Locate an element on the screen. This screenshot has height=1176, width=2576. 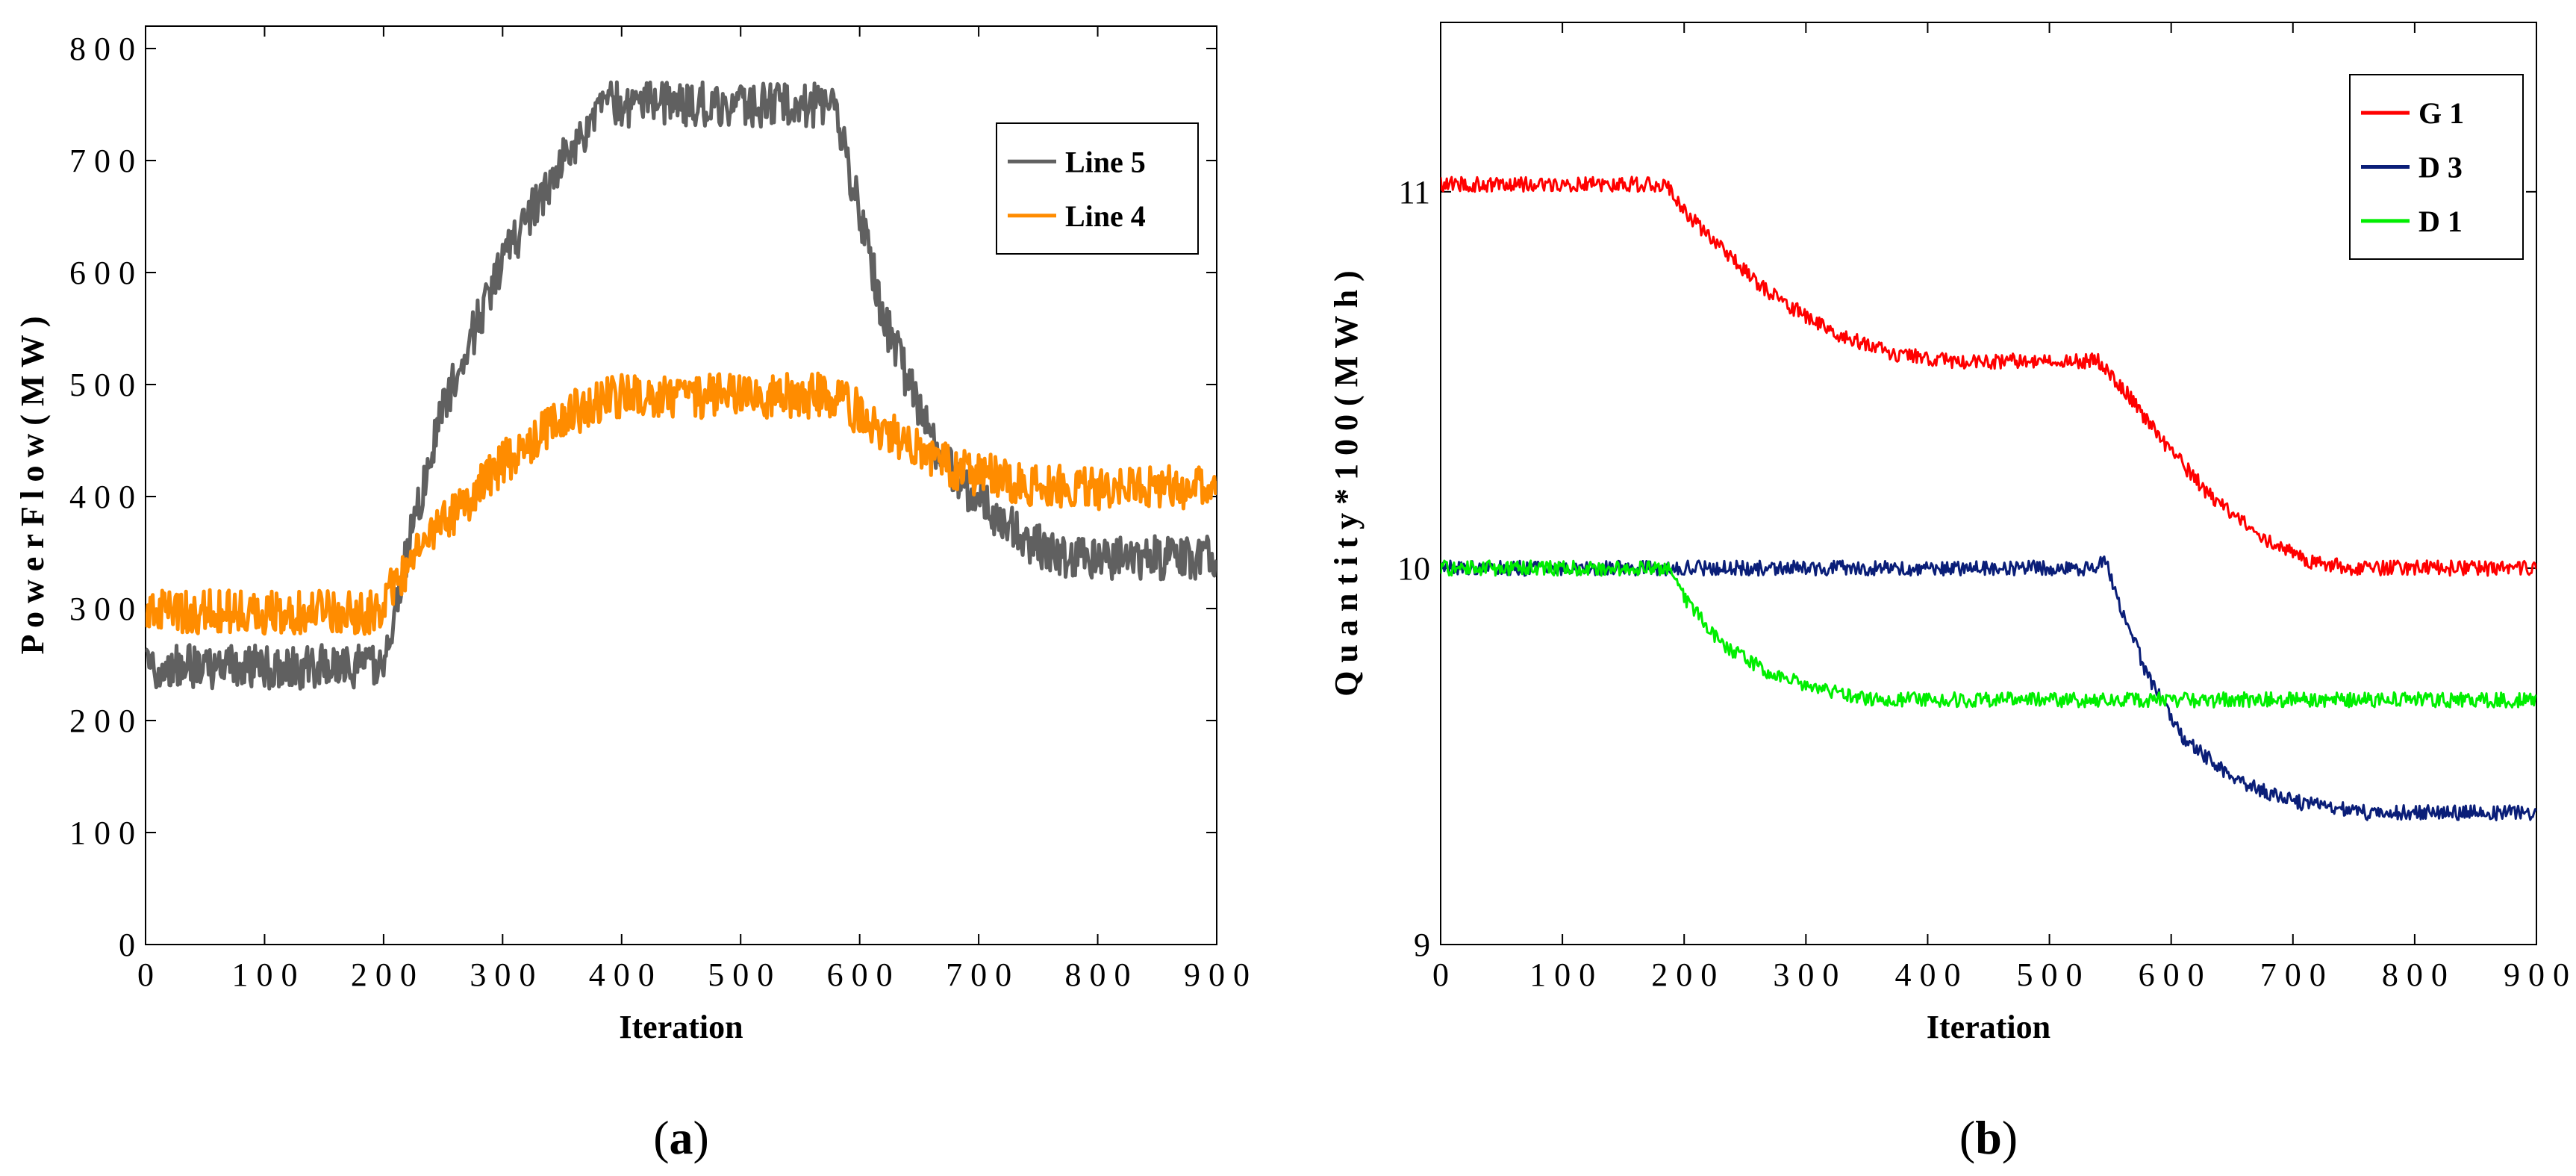
legend-label: D 3 is located at coordinates (2440, 167).